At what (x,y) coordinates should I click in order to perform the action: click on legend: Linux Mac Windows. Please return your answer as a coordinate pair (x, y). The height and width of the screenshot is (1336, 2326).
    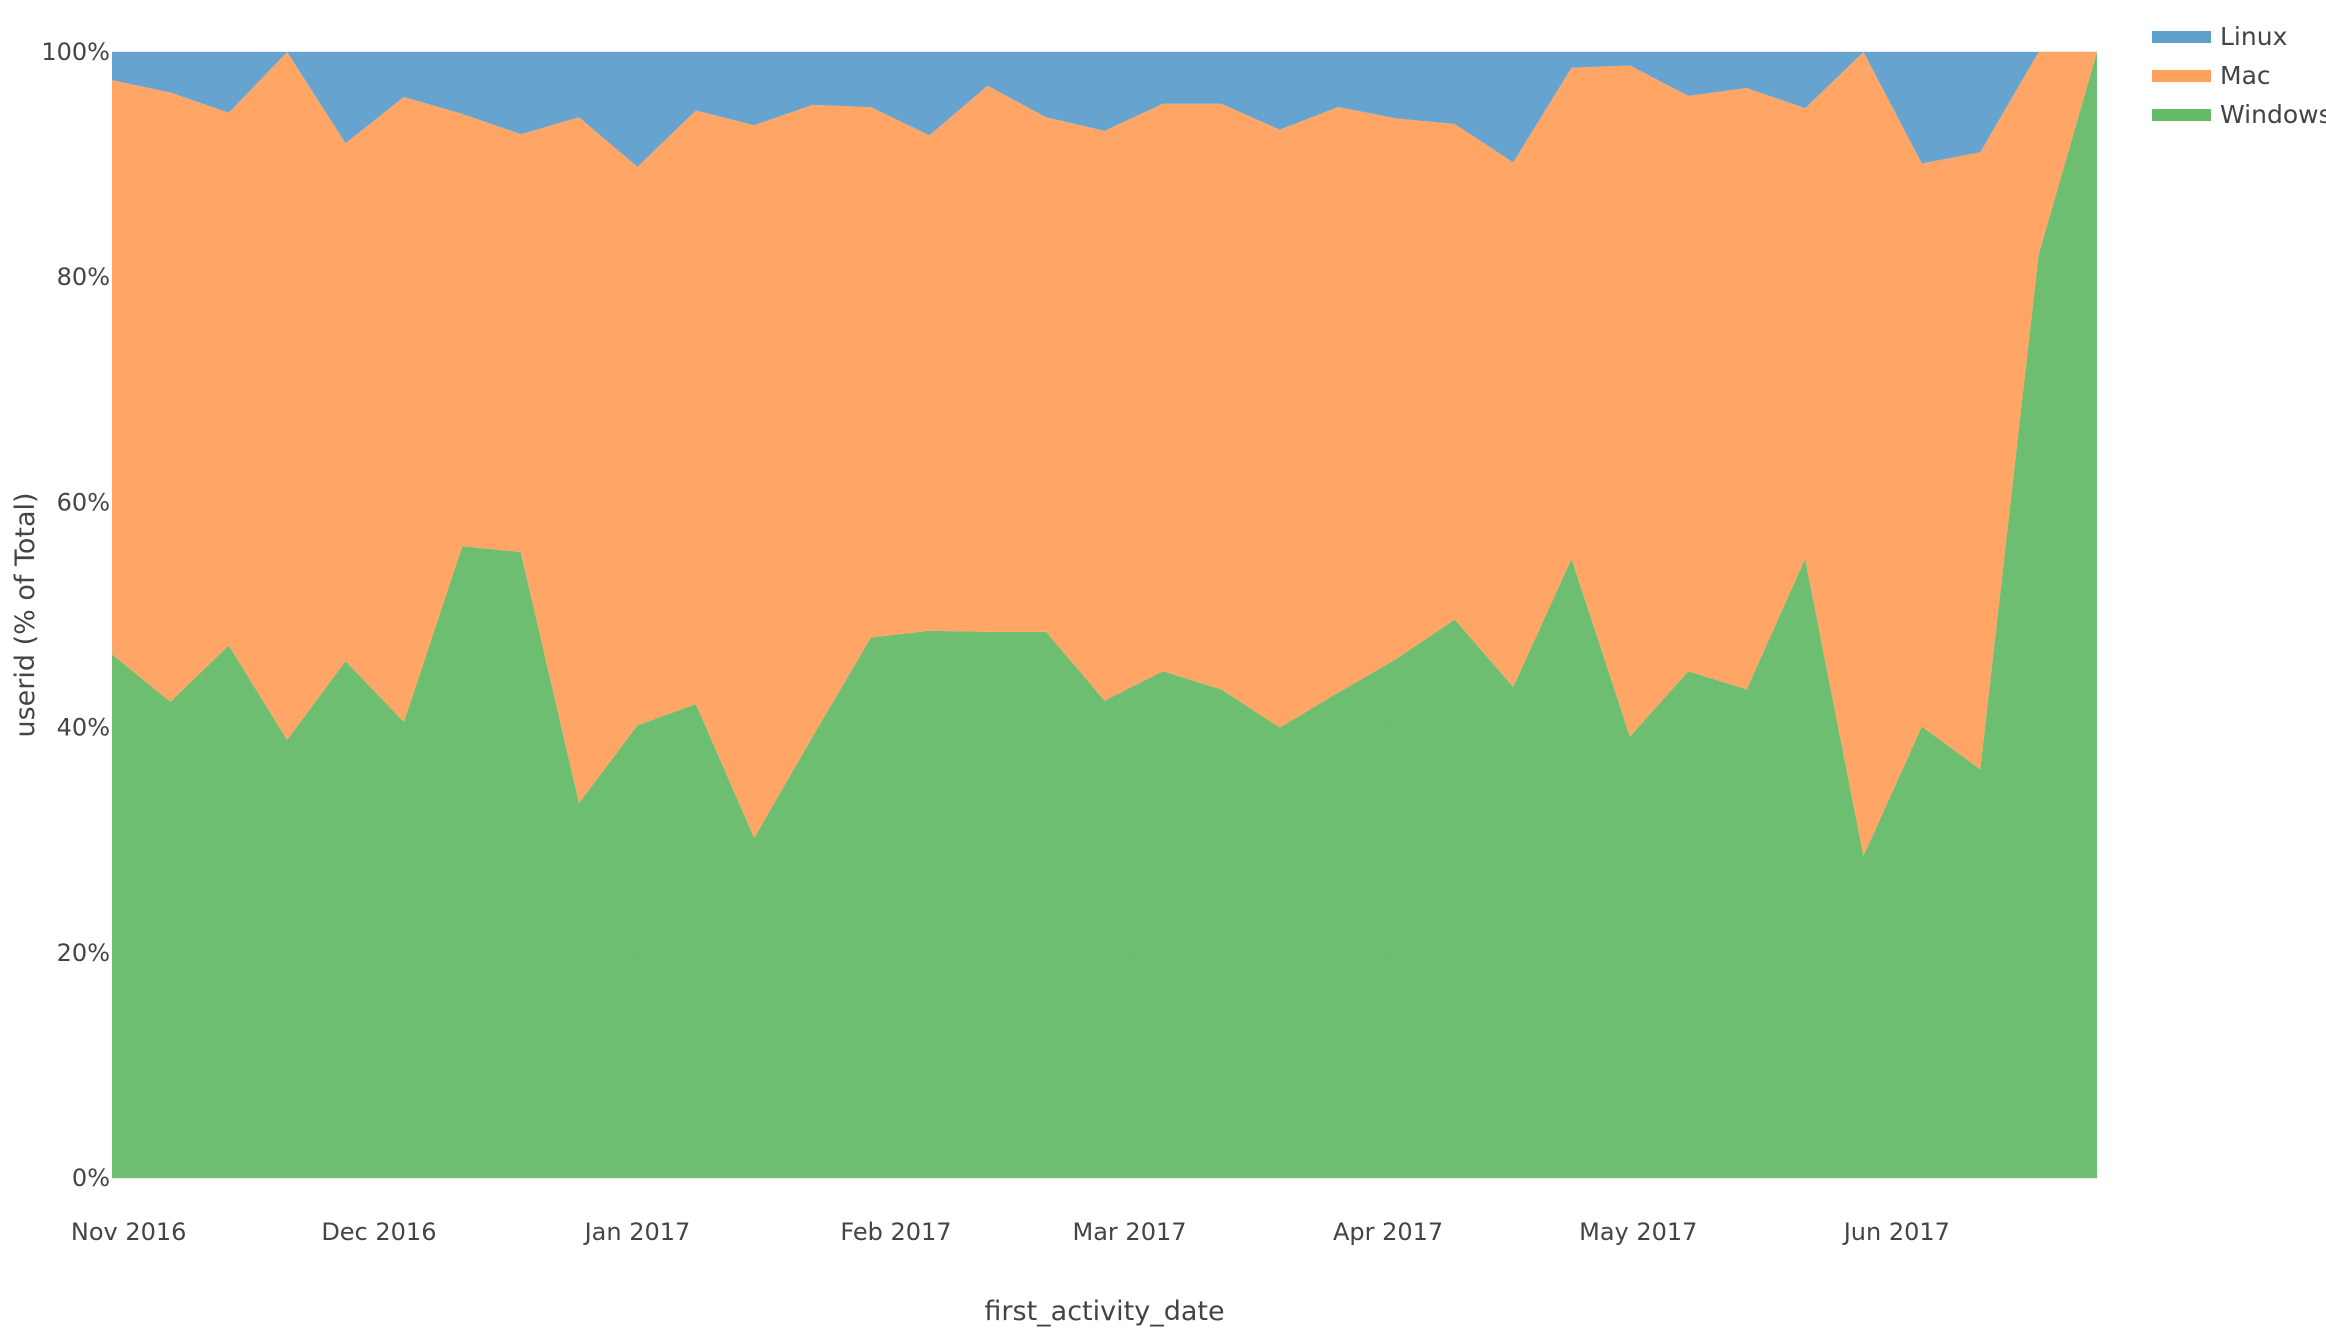
    Looking at the image, I should click on (2239, 75).